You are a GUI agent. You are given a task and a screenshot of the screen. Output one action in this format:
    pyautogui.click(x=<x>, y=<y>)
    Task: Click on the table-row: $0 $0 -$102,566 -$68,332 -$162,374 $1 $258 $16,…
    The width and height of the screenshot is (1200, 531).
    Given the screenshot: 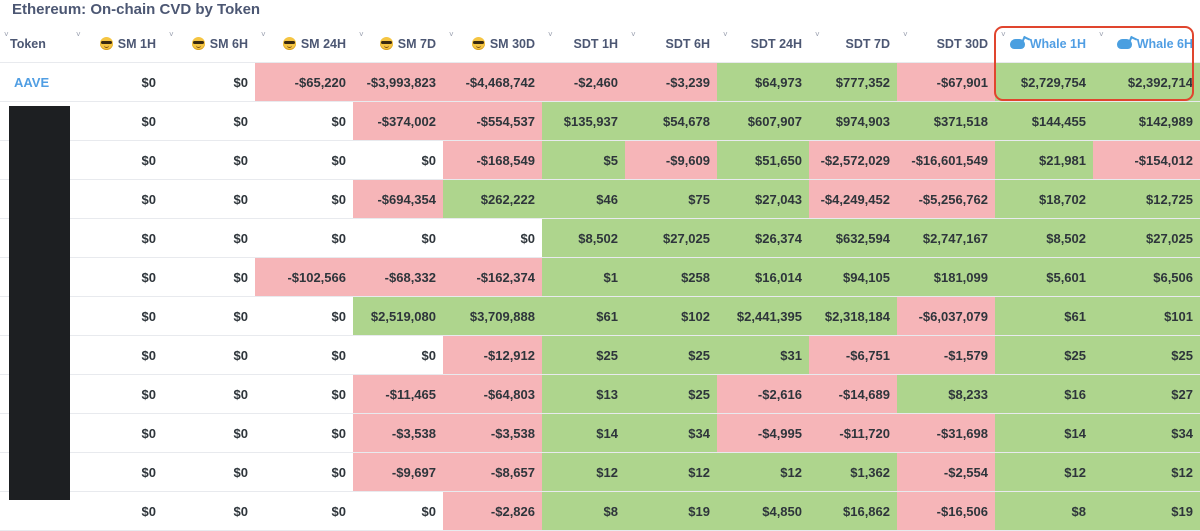 What is the action you would take?
    pyautogui.click(x=600, y=277)
    